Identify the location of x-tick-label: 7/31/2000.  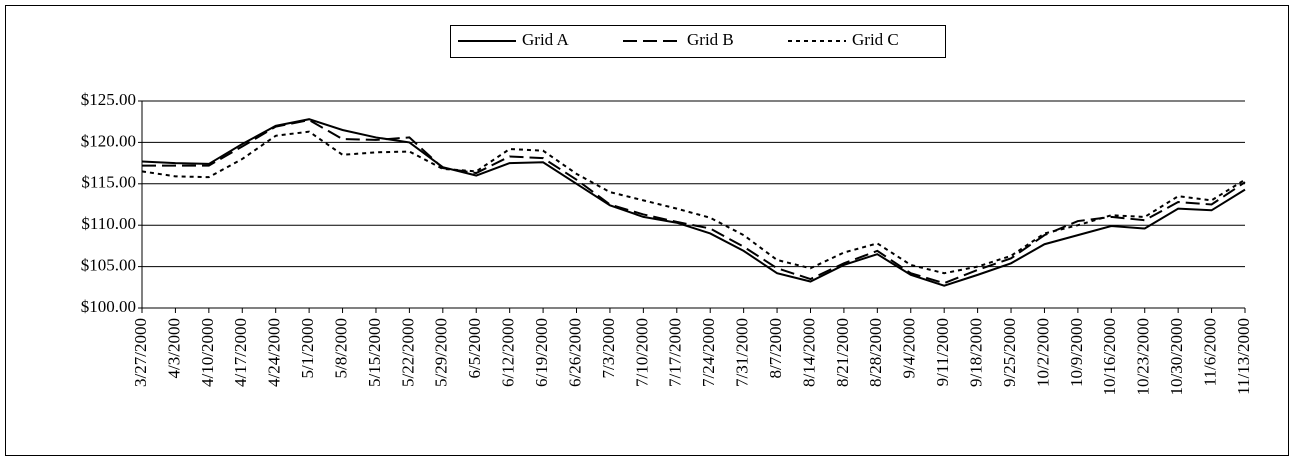
(742, 352).